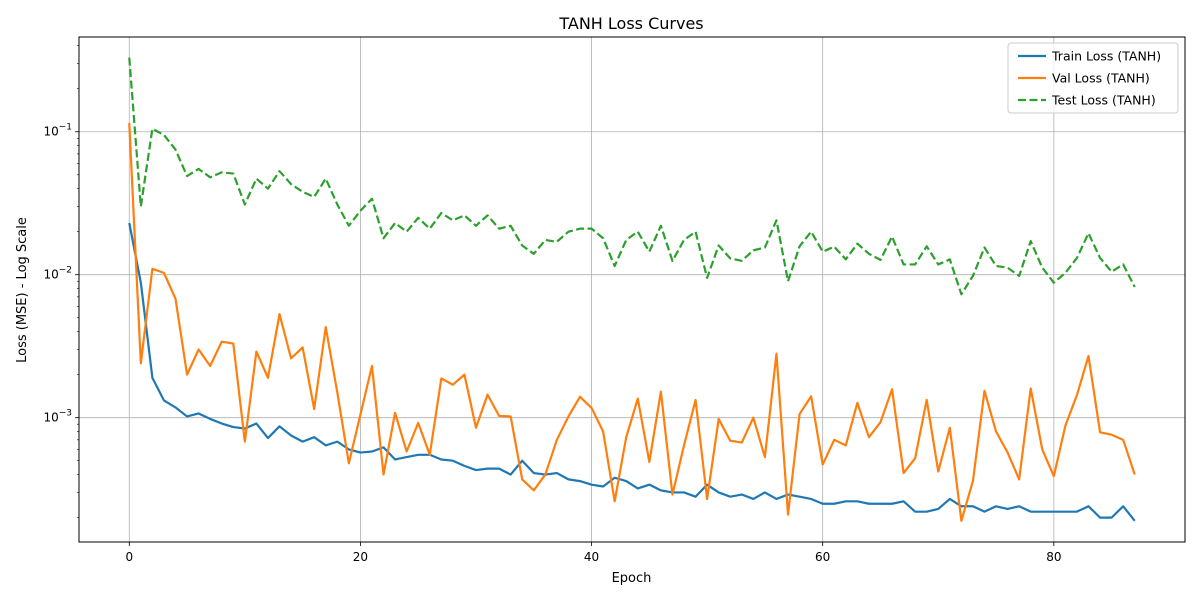 Image resolution: width=1200 pixels, height=600 pixels. I want to click on chart-title: TANH Loss Curves, so click(630, 23).